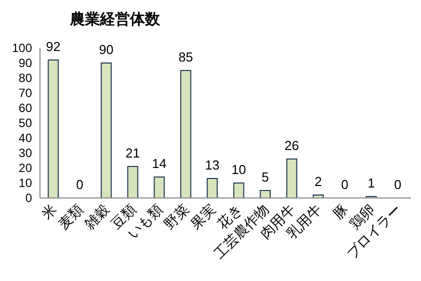 The width and height of the screenshot is (421, 281). I want to click on y-tick-label: 90, so click(25, 63).